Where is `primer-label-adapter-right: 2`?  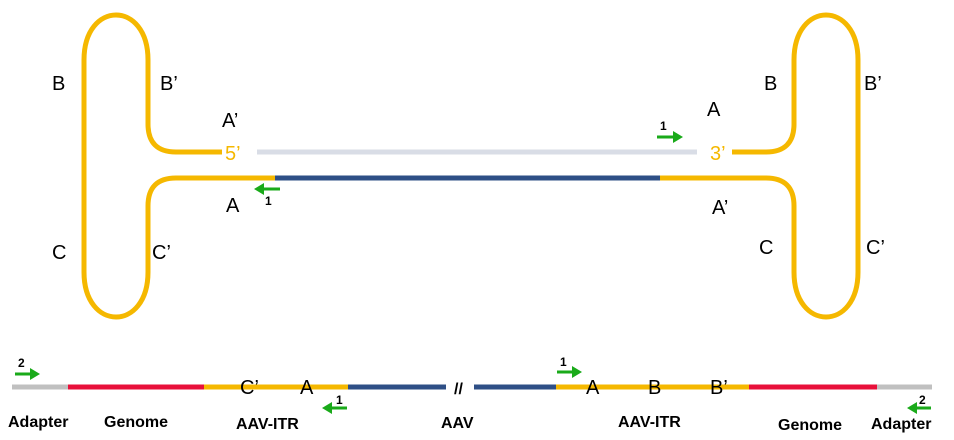
primer-label-adapter-right: 2 is located at coordinates (922, 400).